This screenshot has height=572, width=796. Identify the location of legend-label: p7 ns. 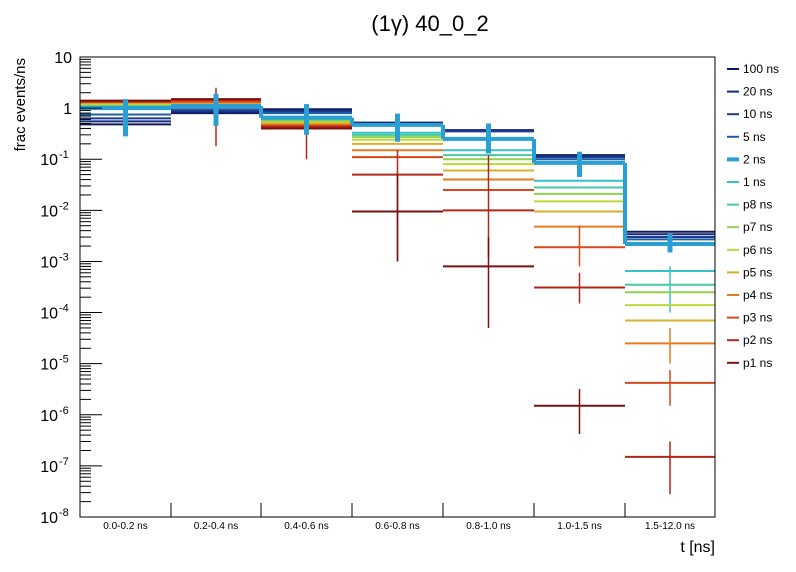
(757, 227).